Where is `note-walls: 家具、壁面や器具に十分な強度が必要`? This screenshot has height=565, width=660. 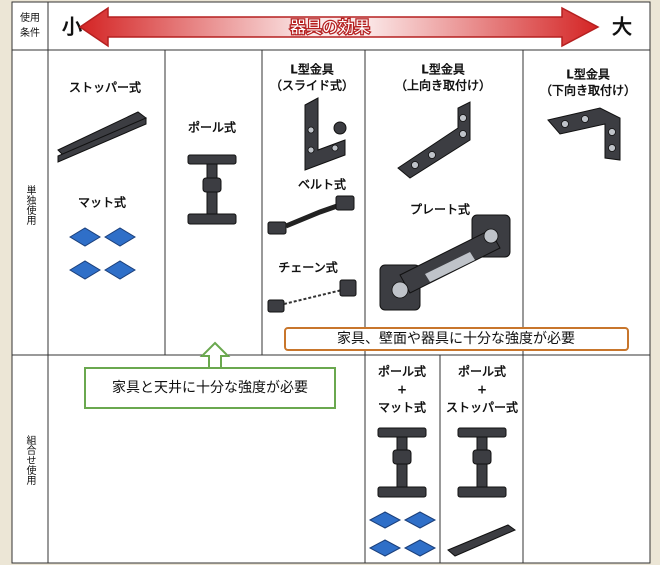 note-walls: 家具、壁面や器具に十分な強度が必要 is located at coordinates (456, 338).